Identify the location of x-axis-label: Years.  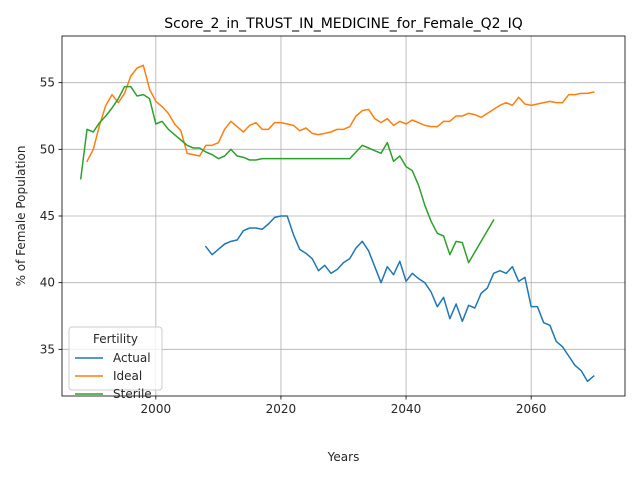
(343, 457).